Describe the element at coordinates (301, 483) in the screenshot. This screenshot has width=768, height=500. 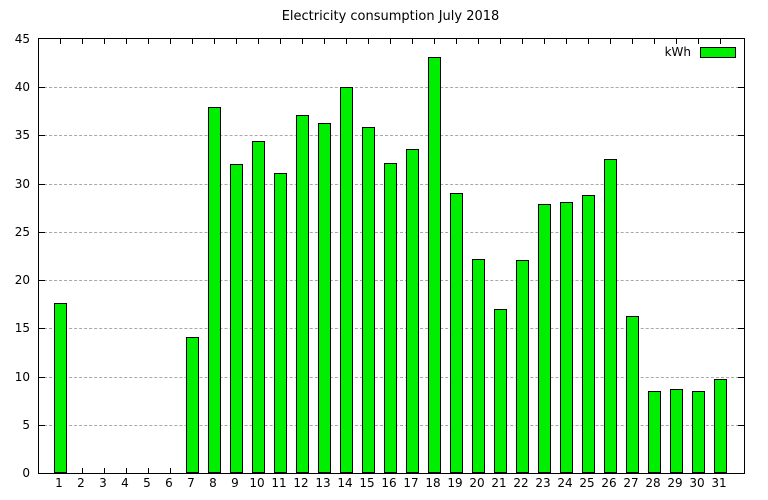
I see `x-axis-label-12: 12` at that location.